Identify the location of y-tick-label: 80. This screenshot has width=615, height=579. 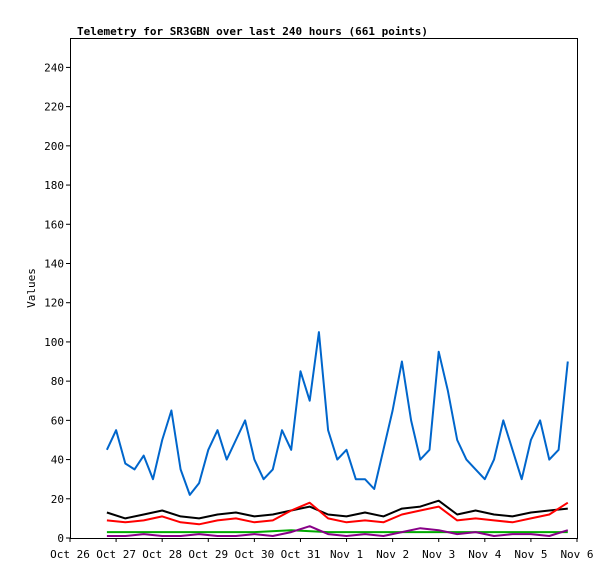
(57, 381).